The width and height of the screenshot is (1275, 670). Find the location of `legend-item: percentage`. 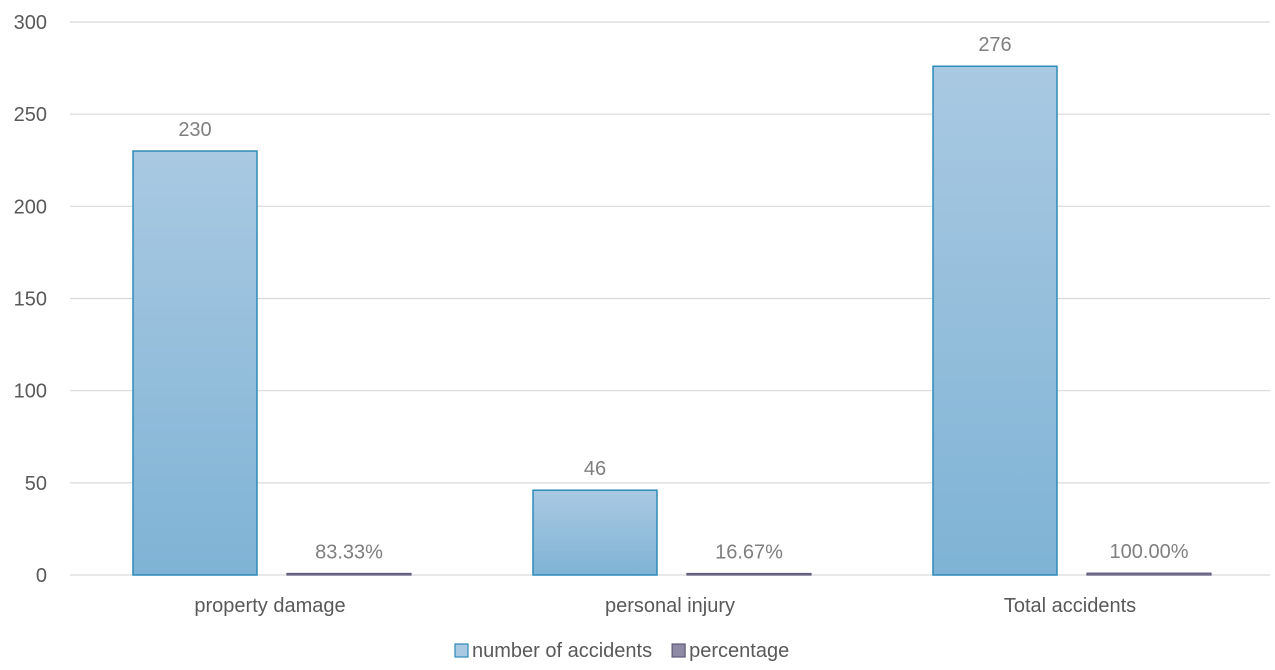

legend-item: percentage is located at coordinates (730, 651).